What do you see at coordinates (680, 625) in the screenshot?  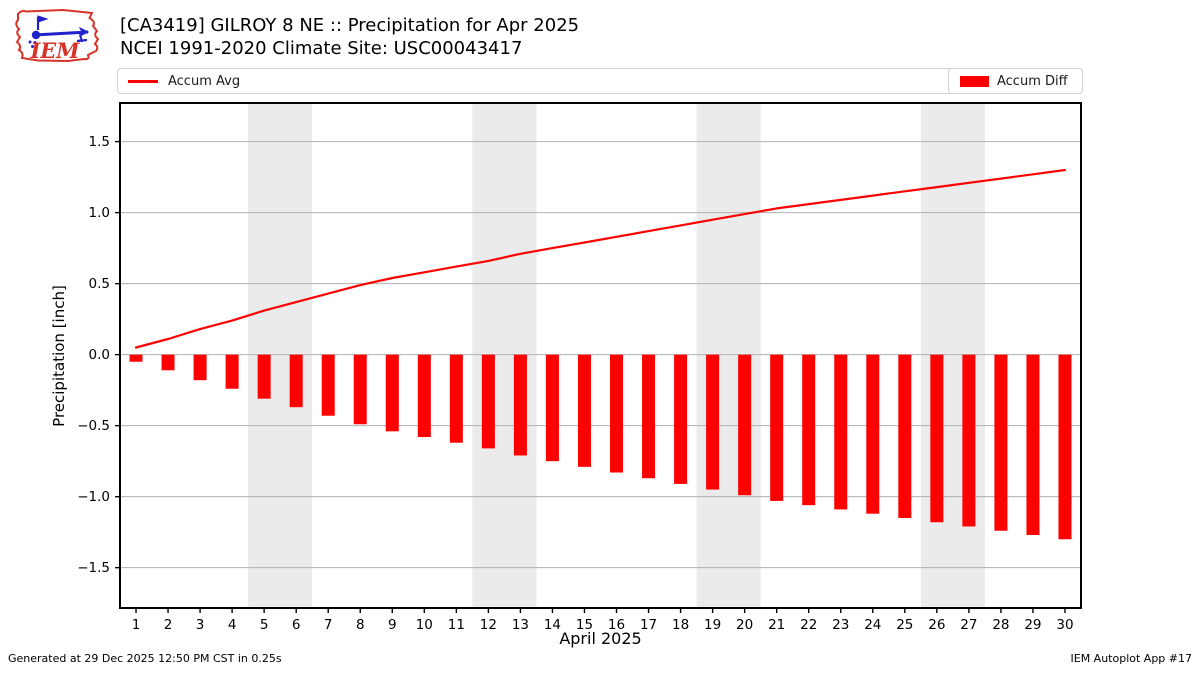 I see `x-tick-label: 18` at bounding box center [680, 625].